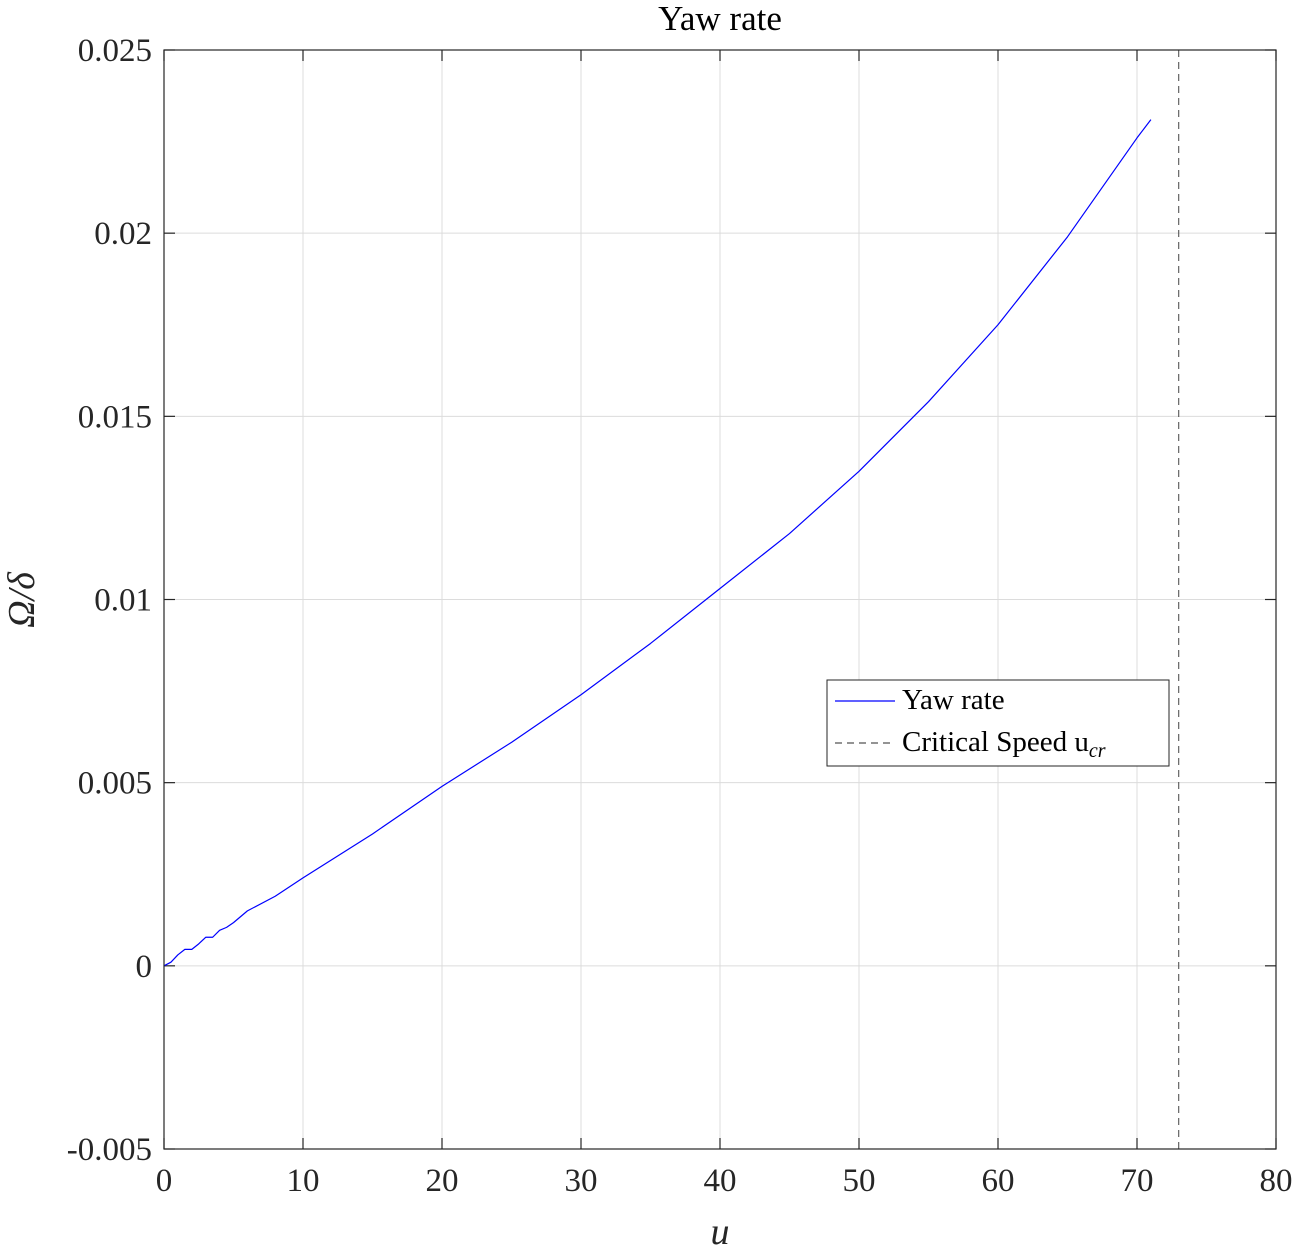  Describe the element at coordinates (995, 742) in the screenshot. I see `legend-label-critical-speed-main: Critical Speed u` at that location.